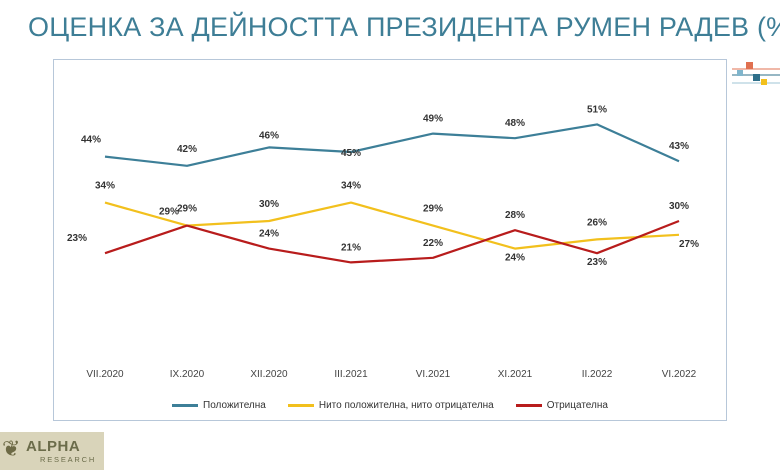  Describe the element at coordinates (105, 374) in the screenshot. I see `x-tick-label: VII.2020` at that location.